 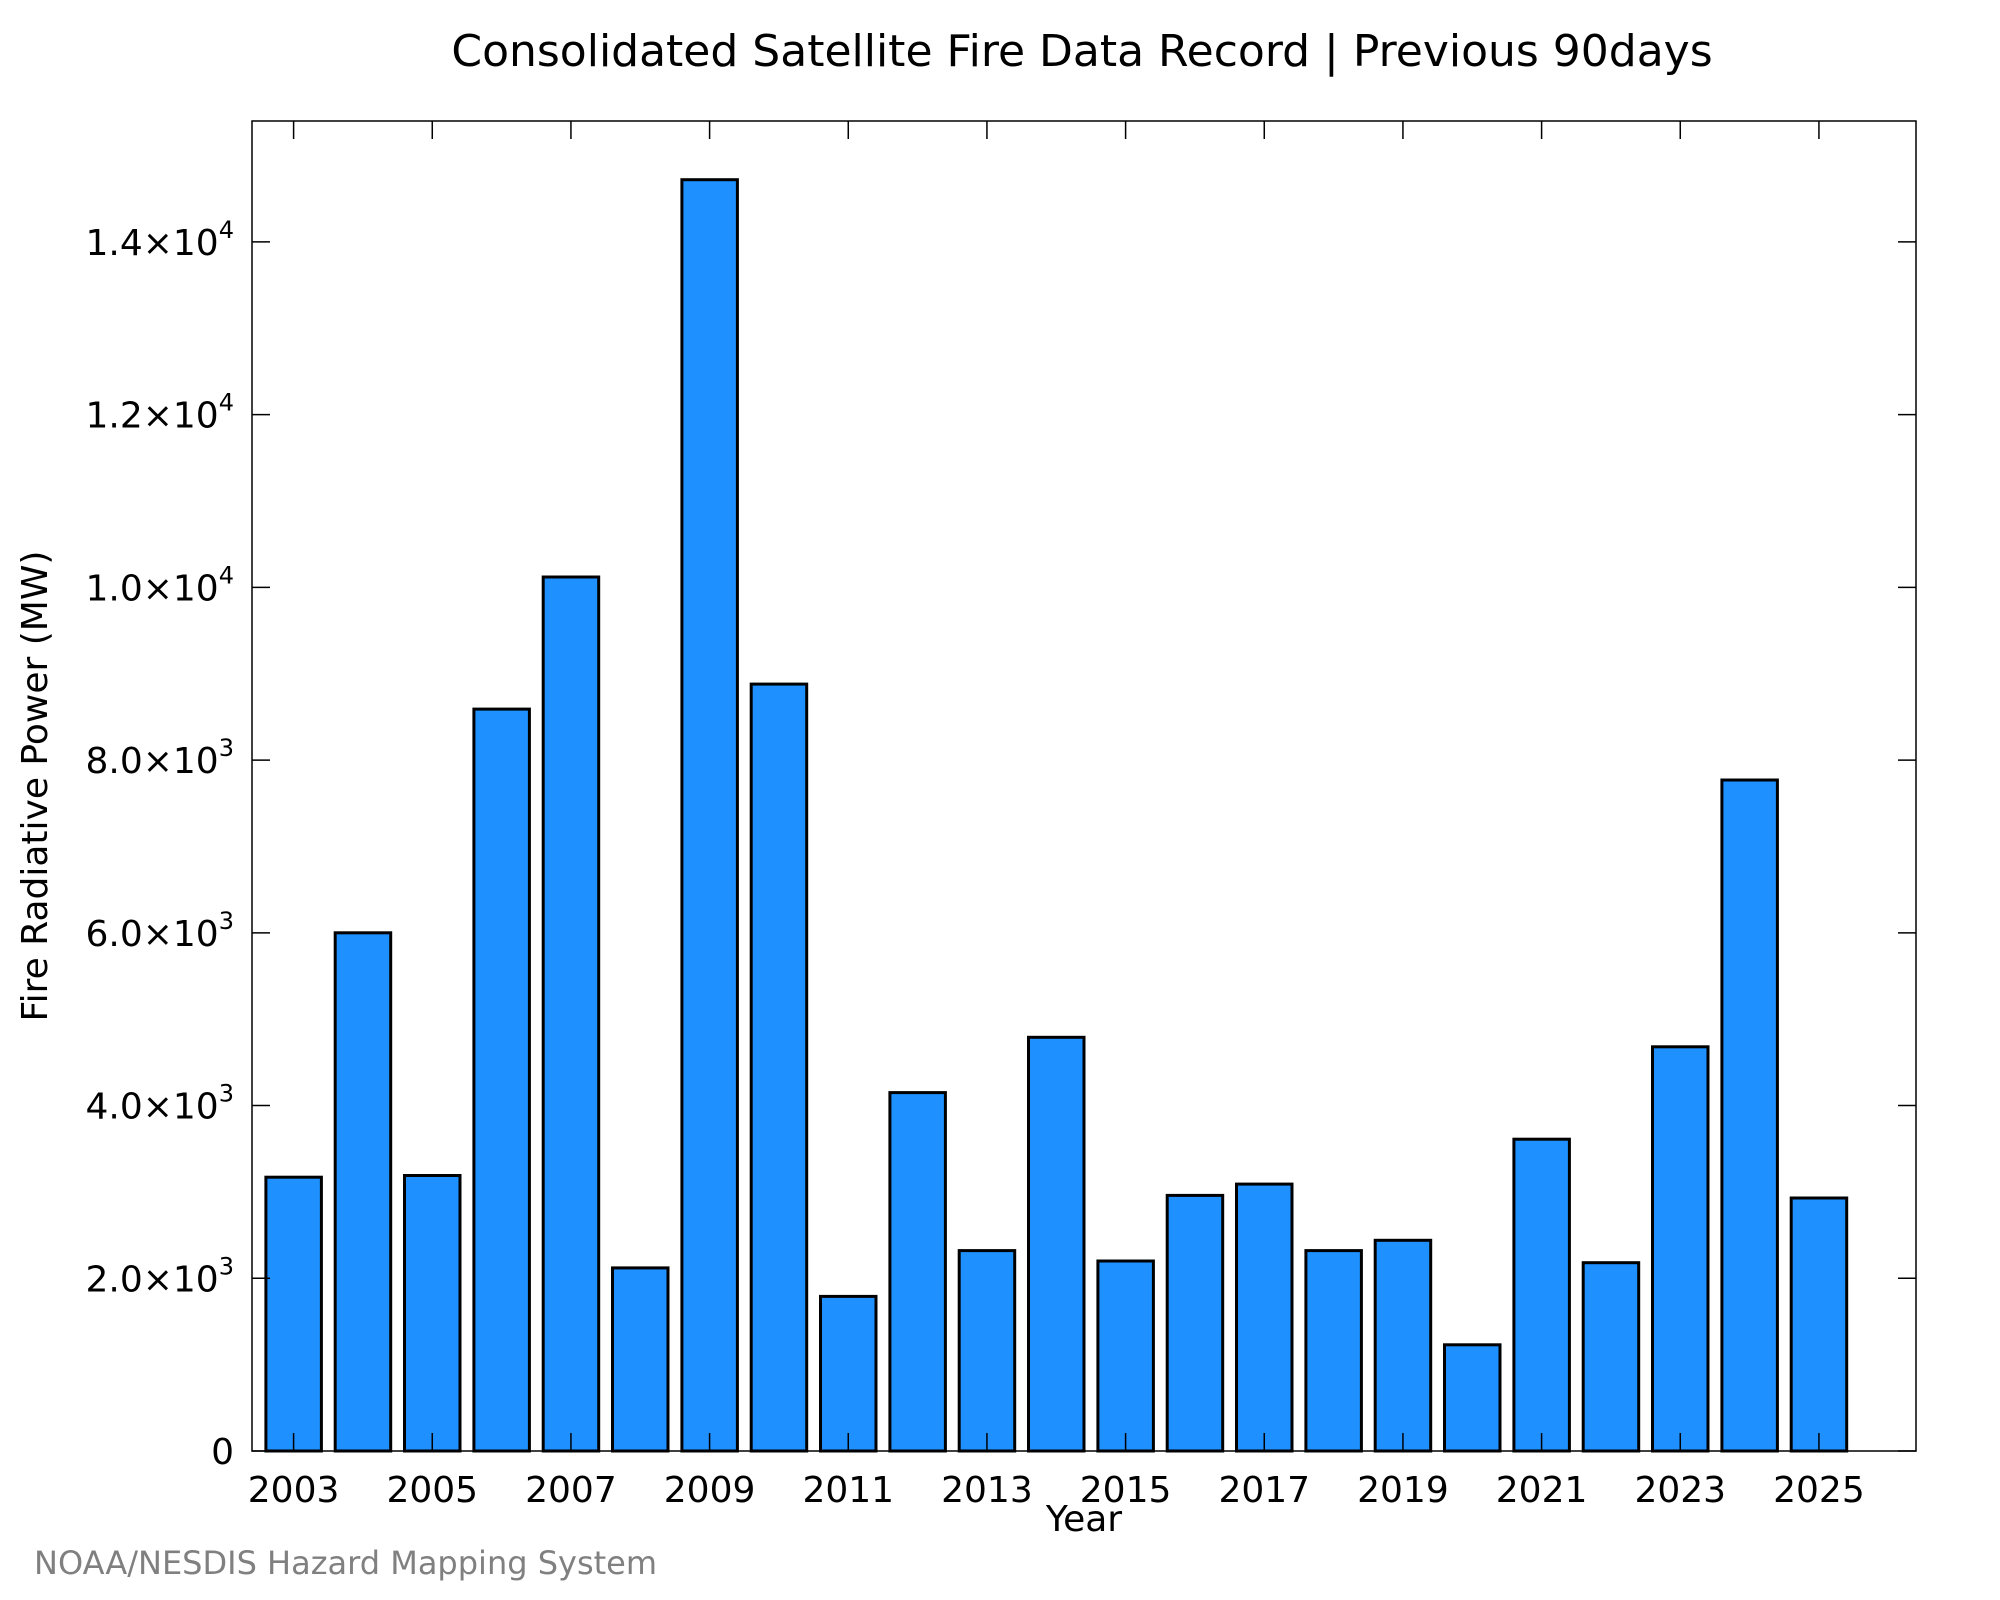 I want to click on y-tick-label: 0, so click(x=222, y=1452).